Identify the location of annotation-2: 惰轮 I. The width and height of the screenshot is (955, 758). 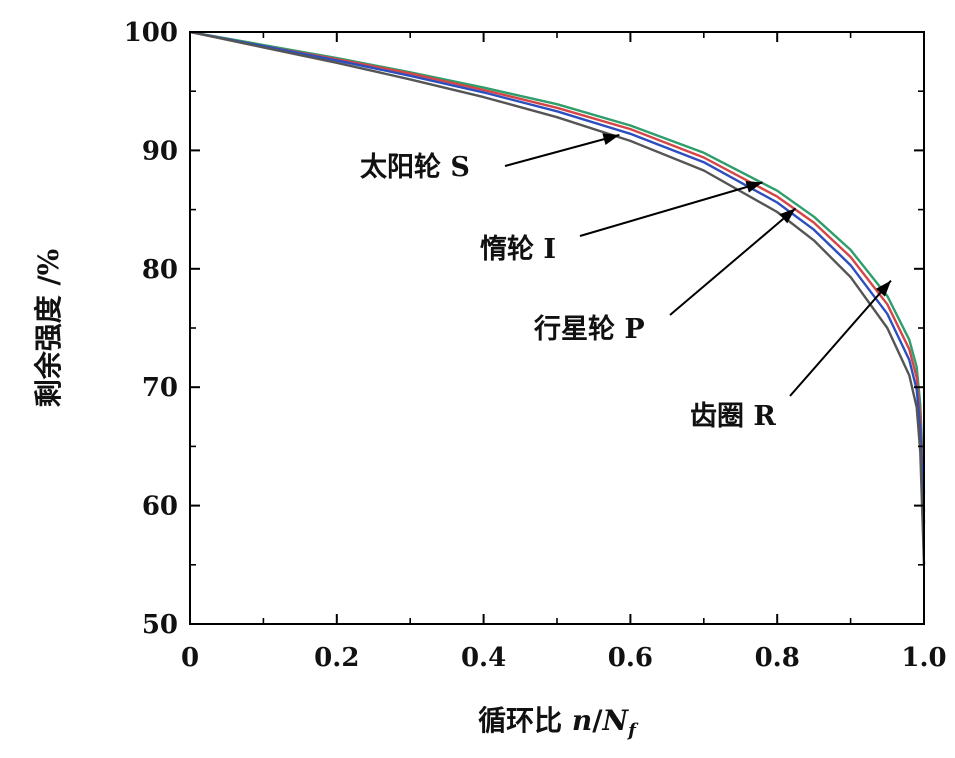
(619, 223).